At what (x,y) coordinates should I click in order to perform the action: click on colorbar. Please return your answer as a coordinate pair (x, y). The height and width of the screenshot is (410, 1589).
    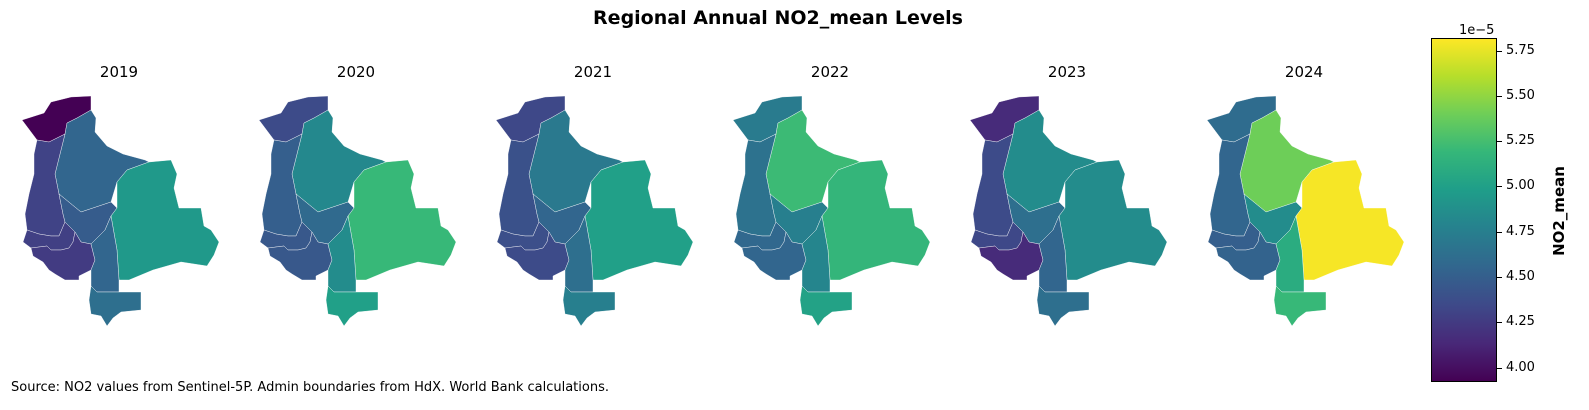
    Looking at the image, I should click on (1464, 210).